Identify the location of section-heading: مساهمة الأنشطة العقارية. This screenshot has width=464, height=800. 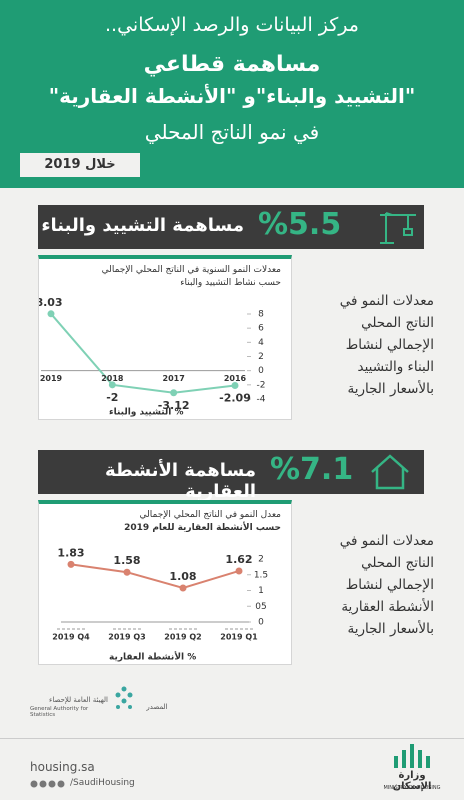
(180, 481).